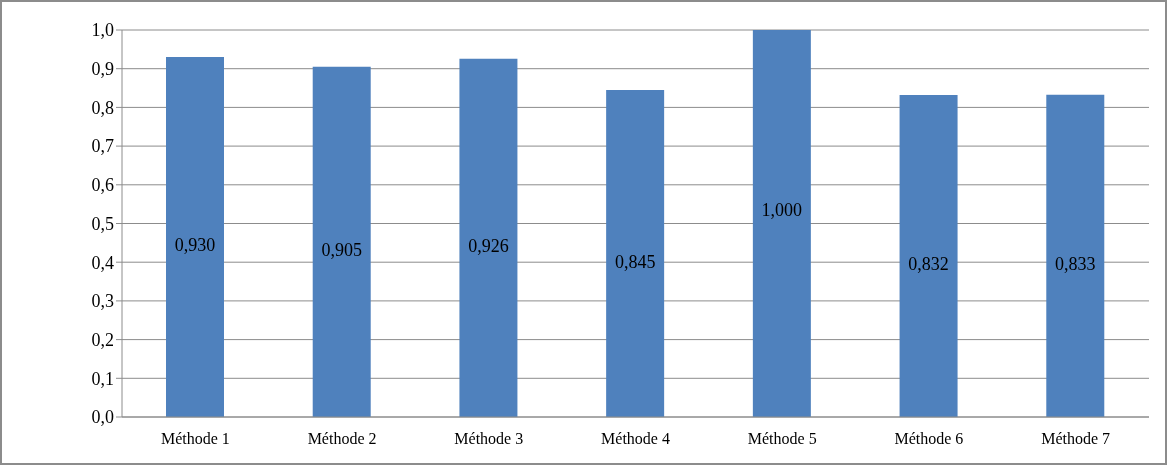  Describe the element at coordinates (102, 301) in the screenshot. I see `y-tick-label: 0,3` at that location.